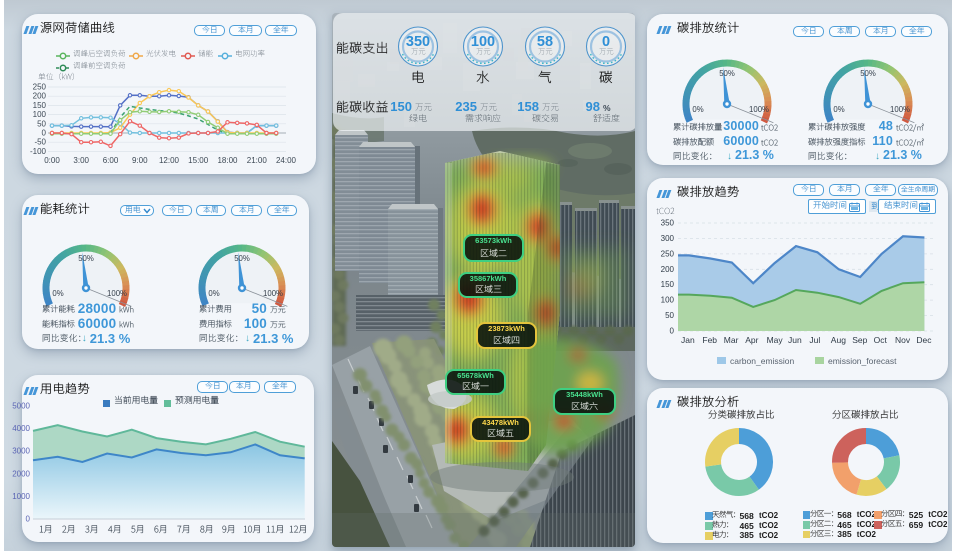  What do you see at coordinates (21, 496) in the screenshot?
I see `svg-text: 1000` at bounding box center [21, 496].